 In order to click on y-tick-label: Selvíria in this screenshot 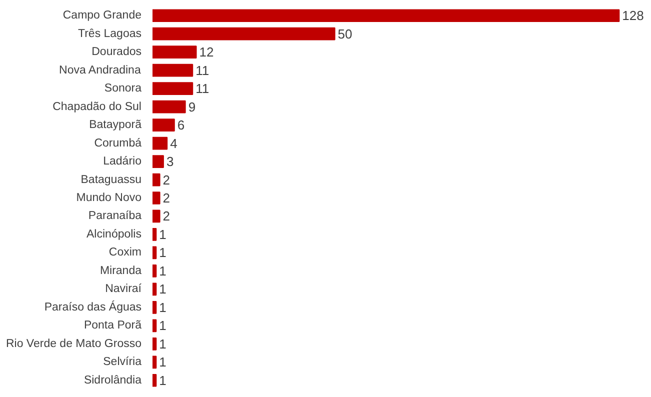, I will do `click(122, 362)`.